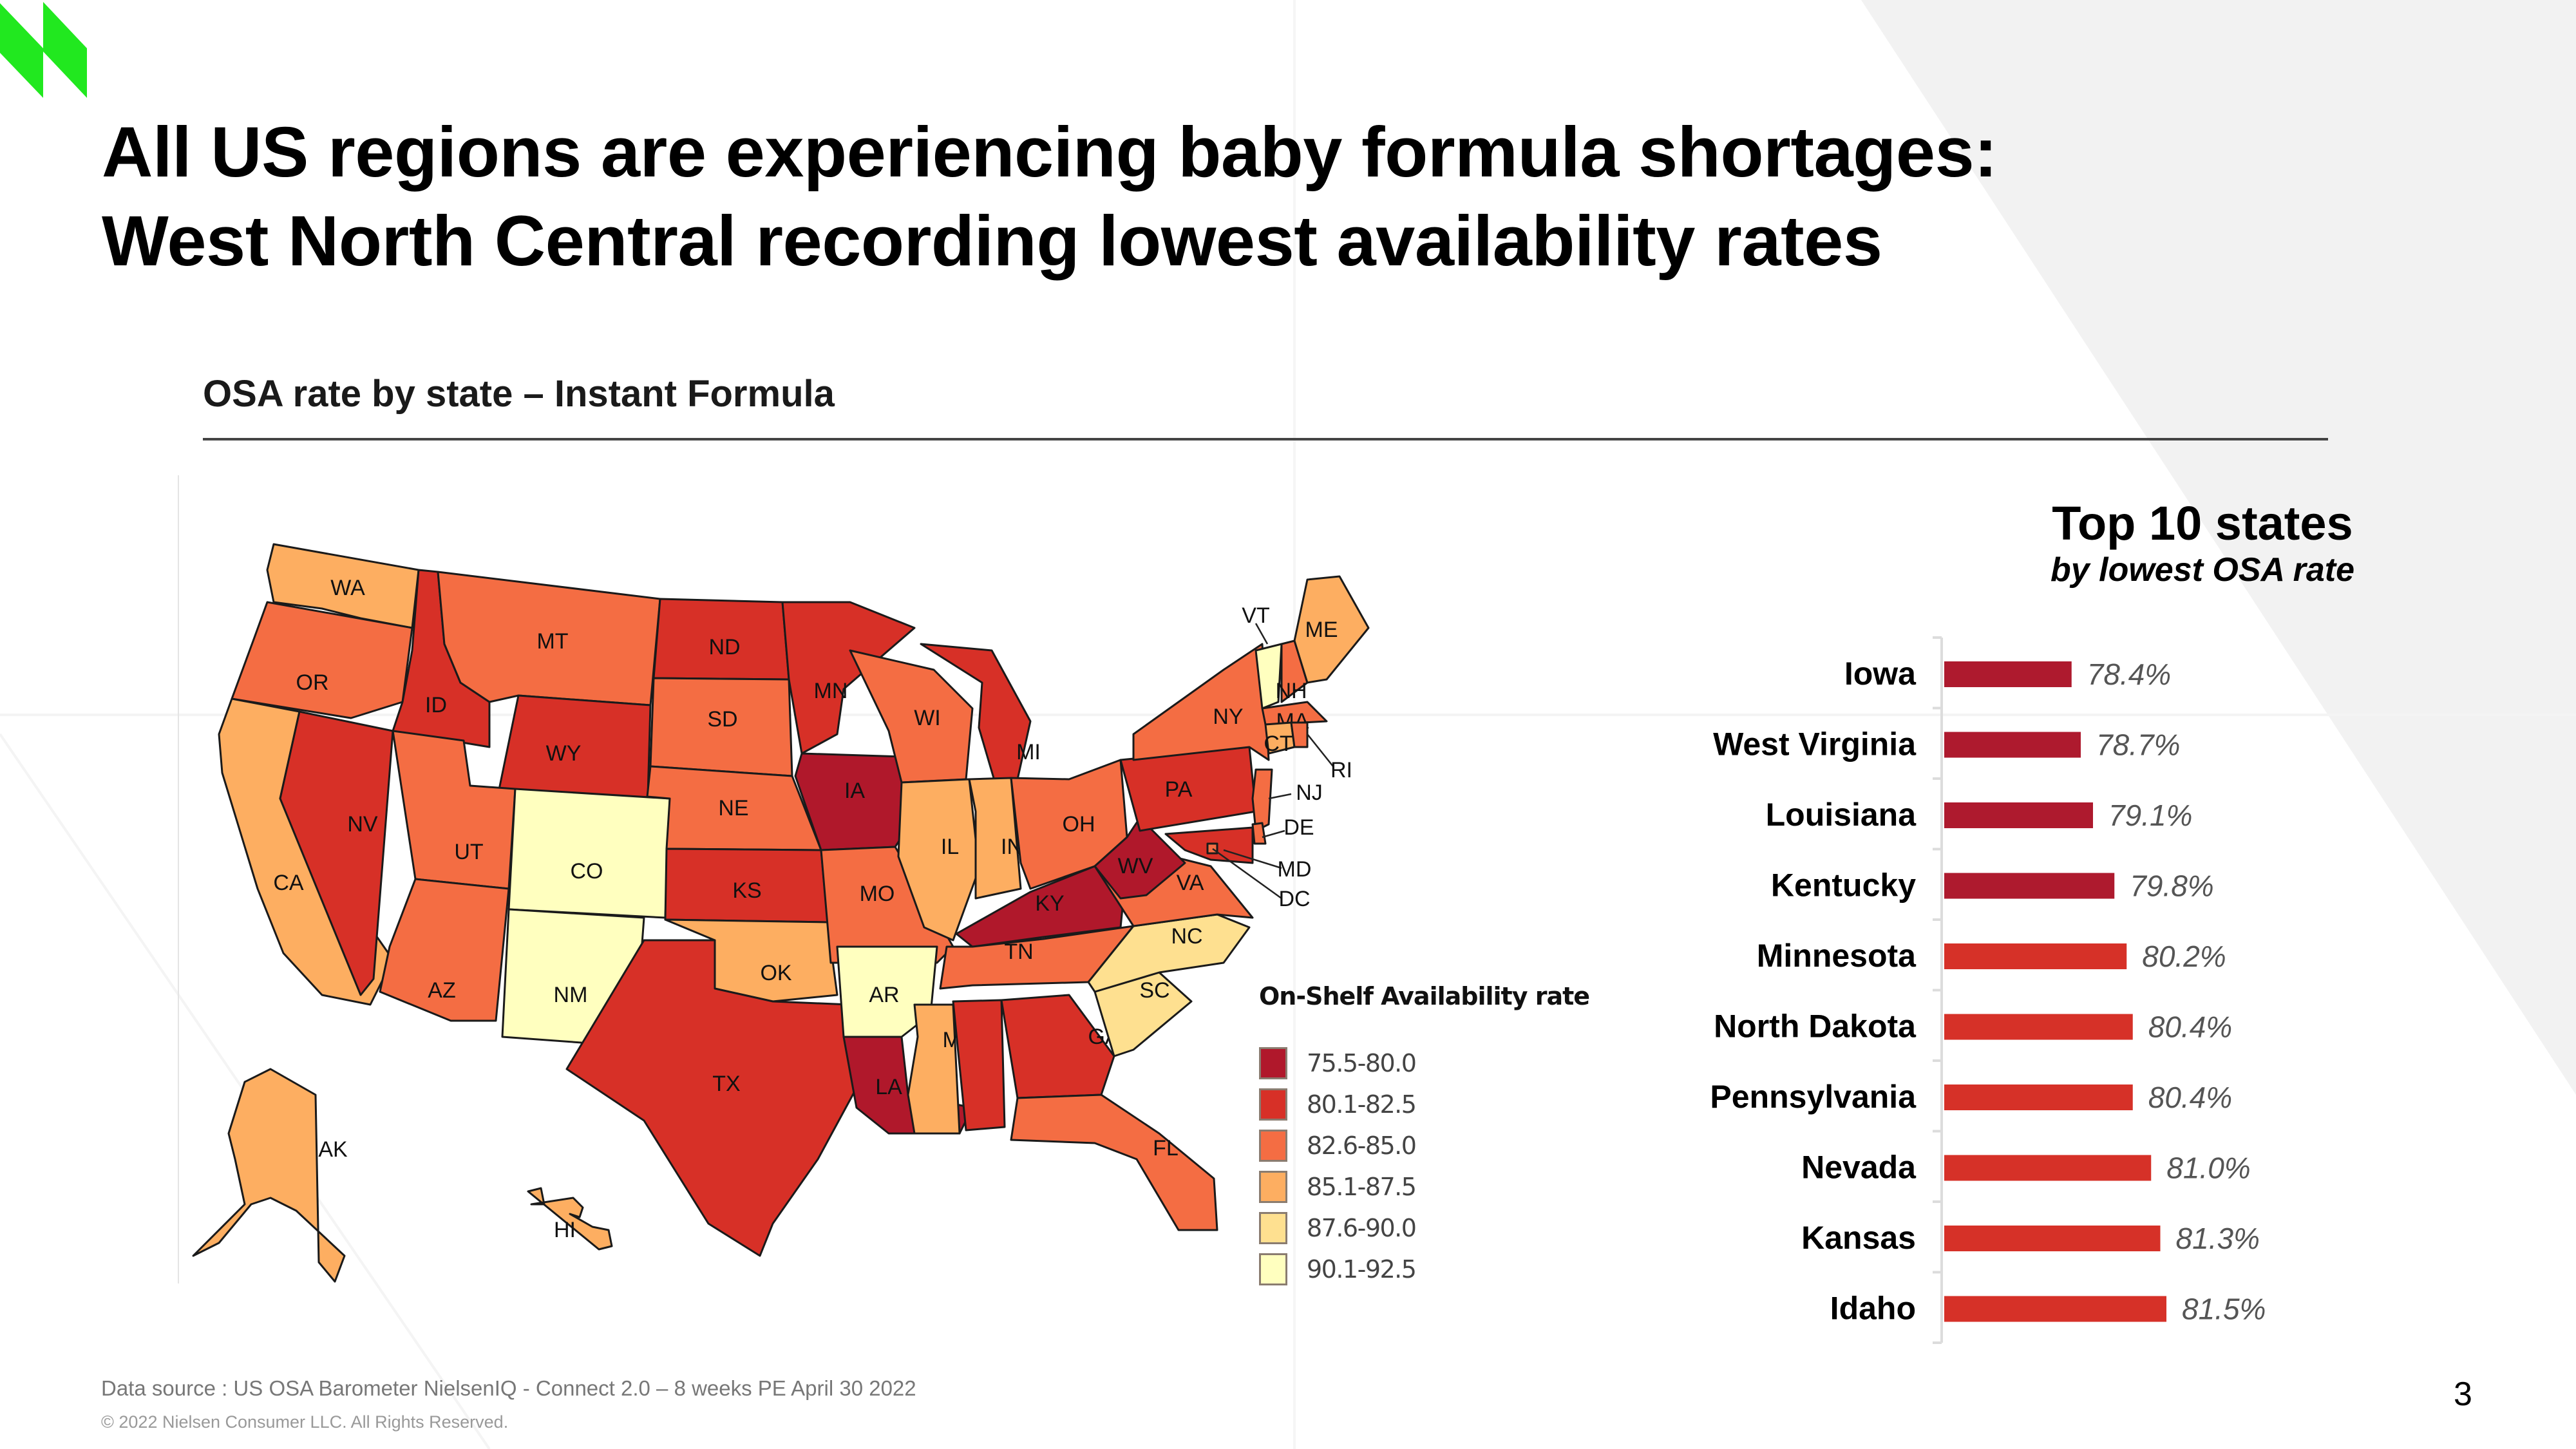  What do you see at coordinates (2218, 1238) in the screenshot?
I see `bar-value-label: 81.3%` at bounding box center [2218, 1238].